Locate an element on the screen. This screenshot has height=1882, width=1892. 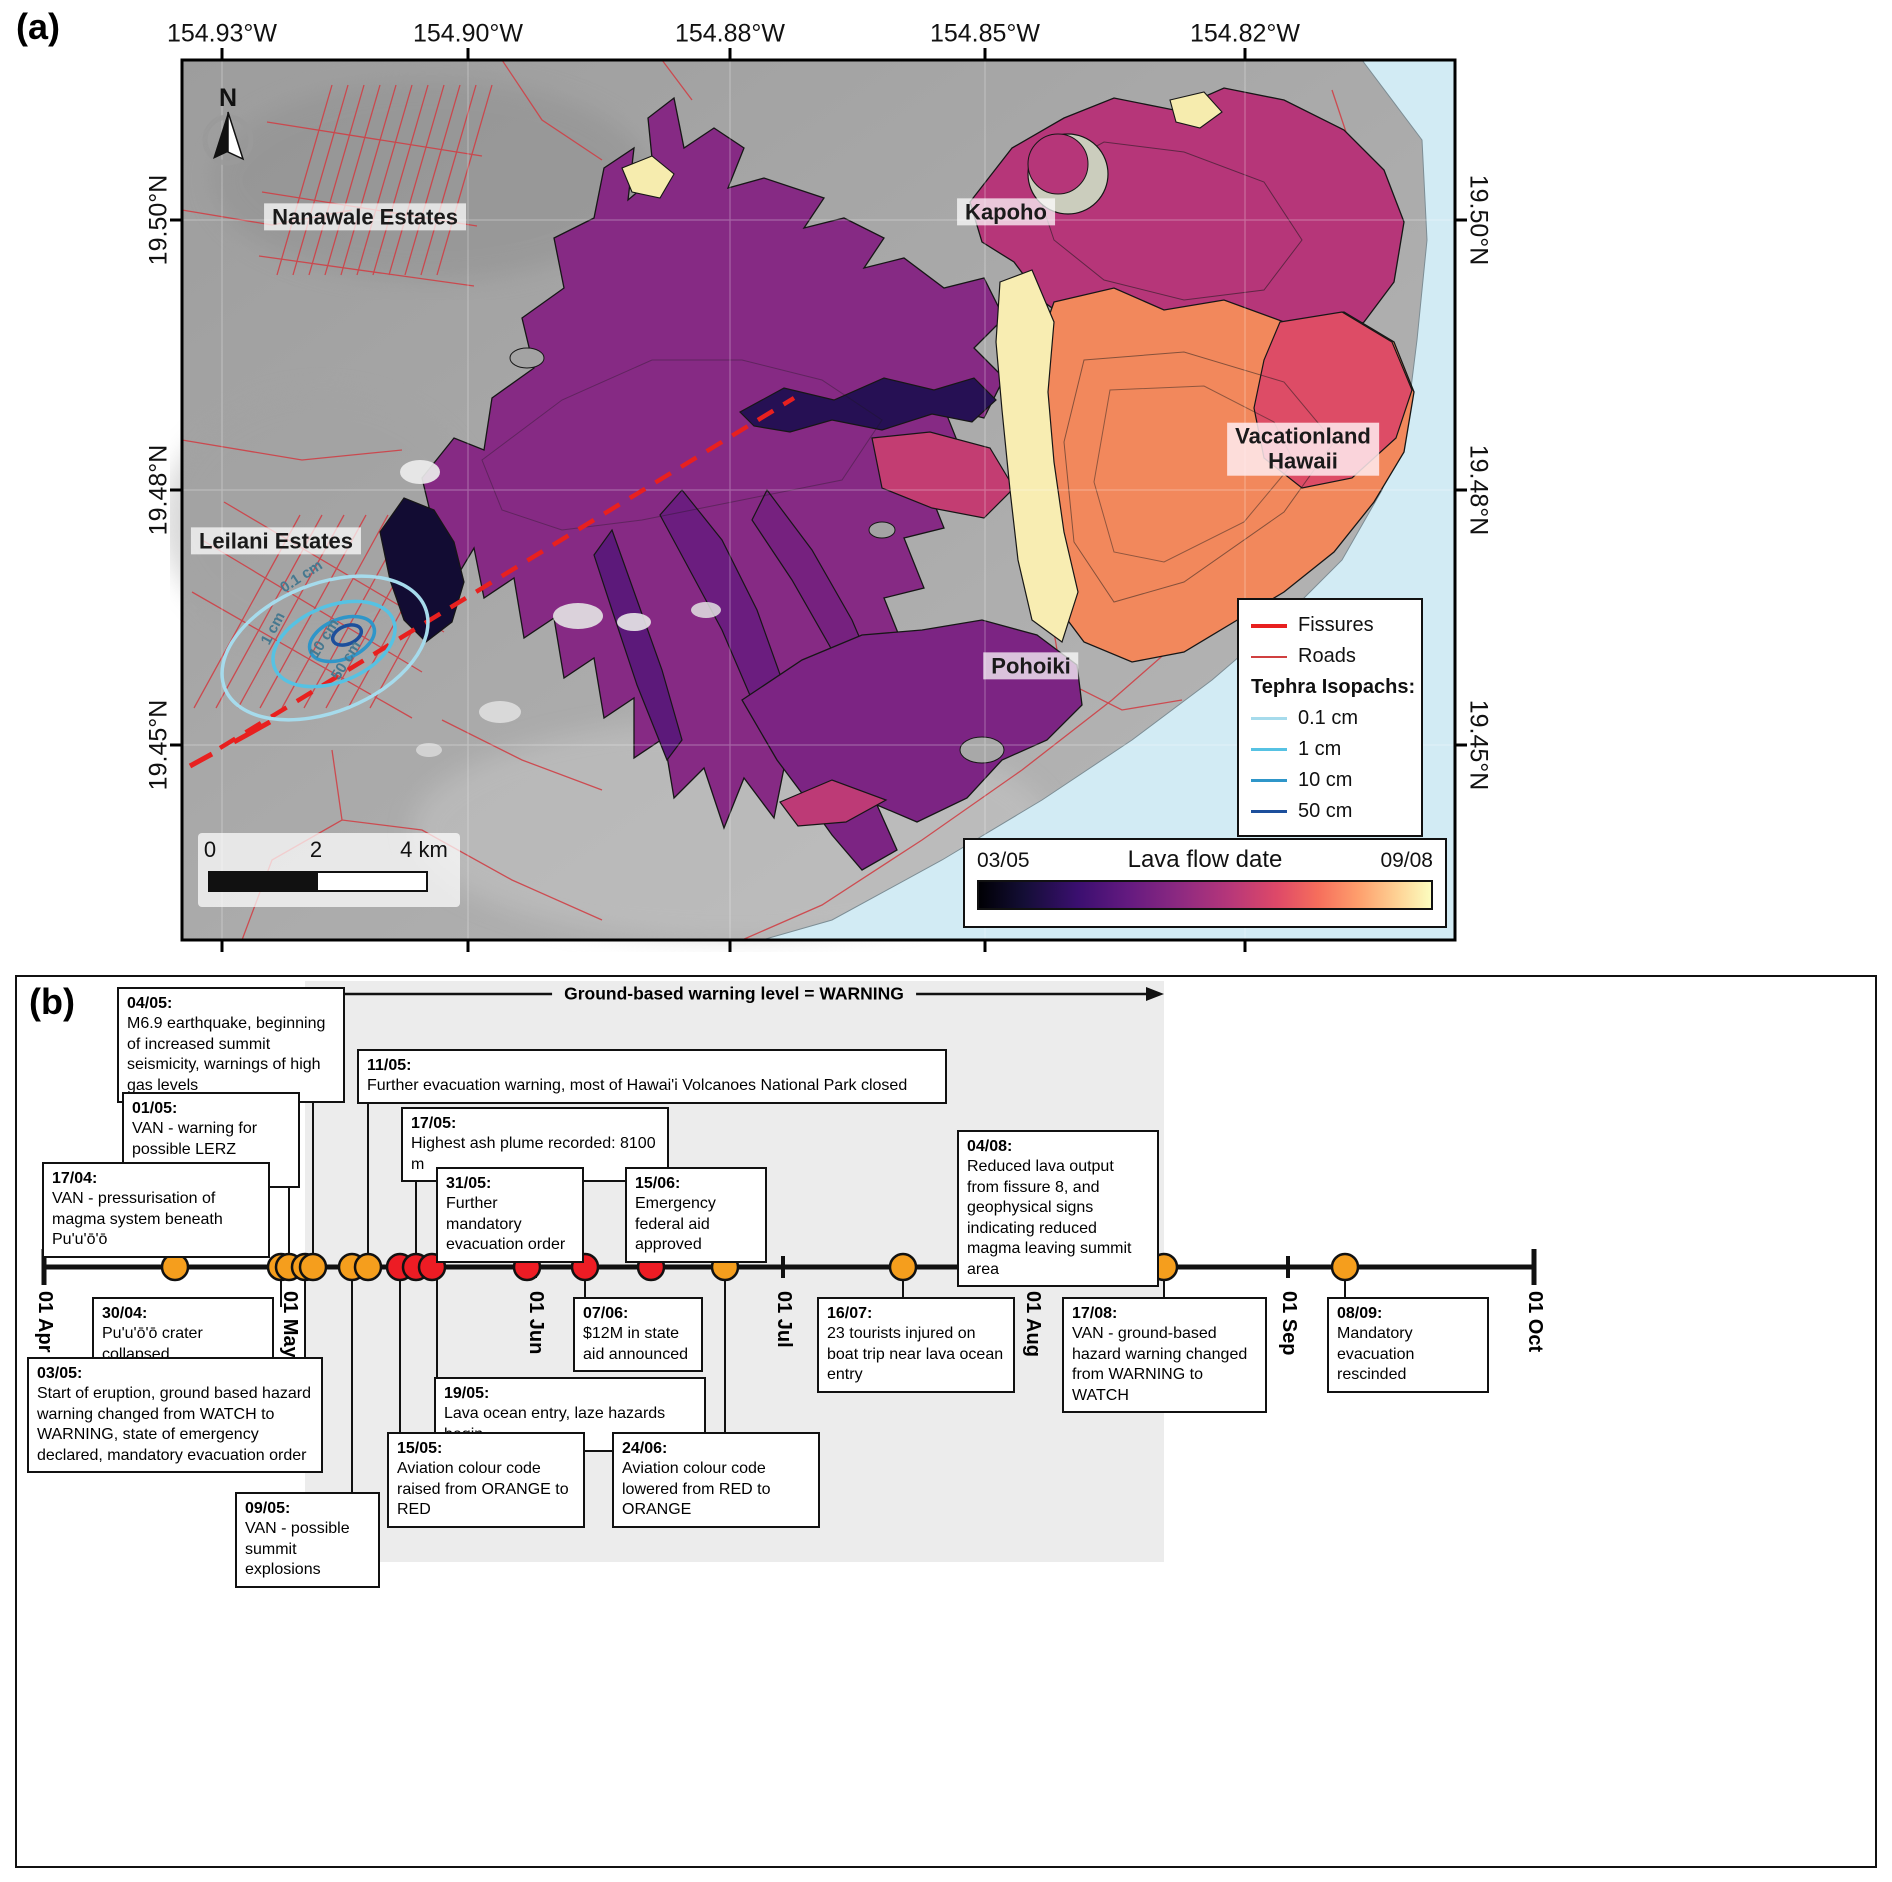
tephra-isopachs is located at coordinates (325, 648).